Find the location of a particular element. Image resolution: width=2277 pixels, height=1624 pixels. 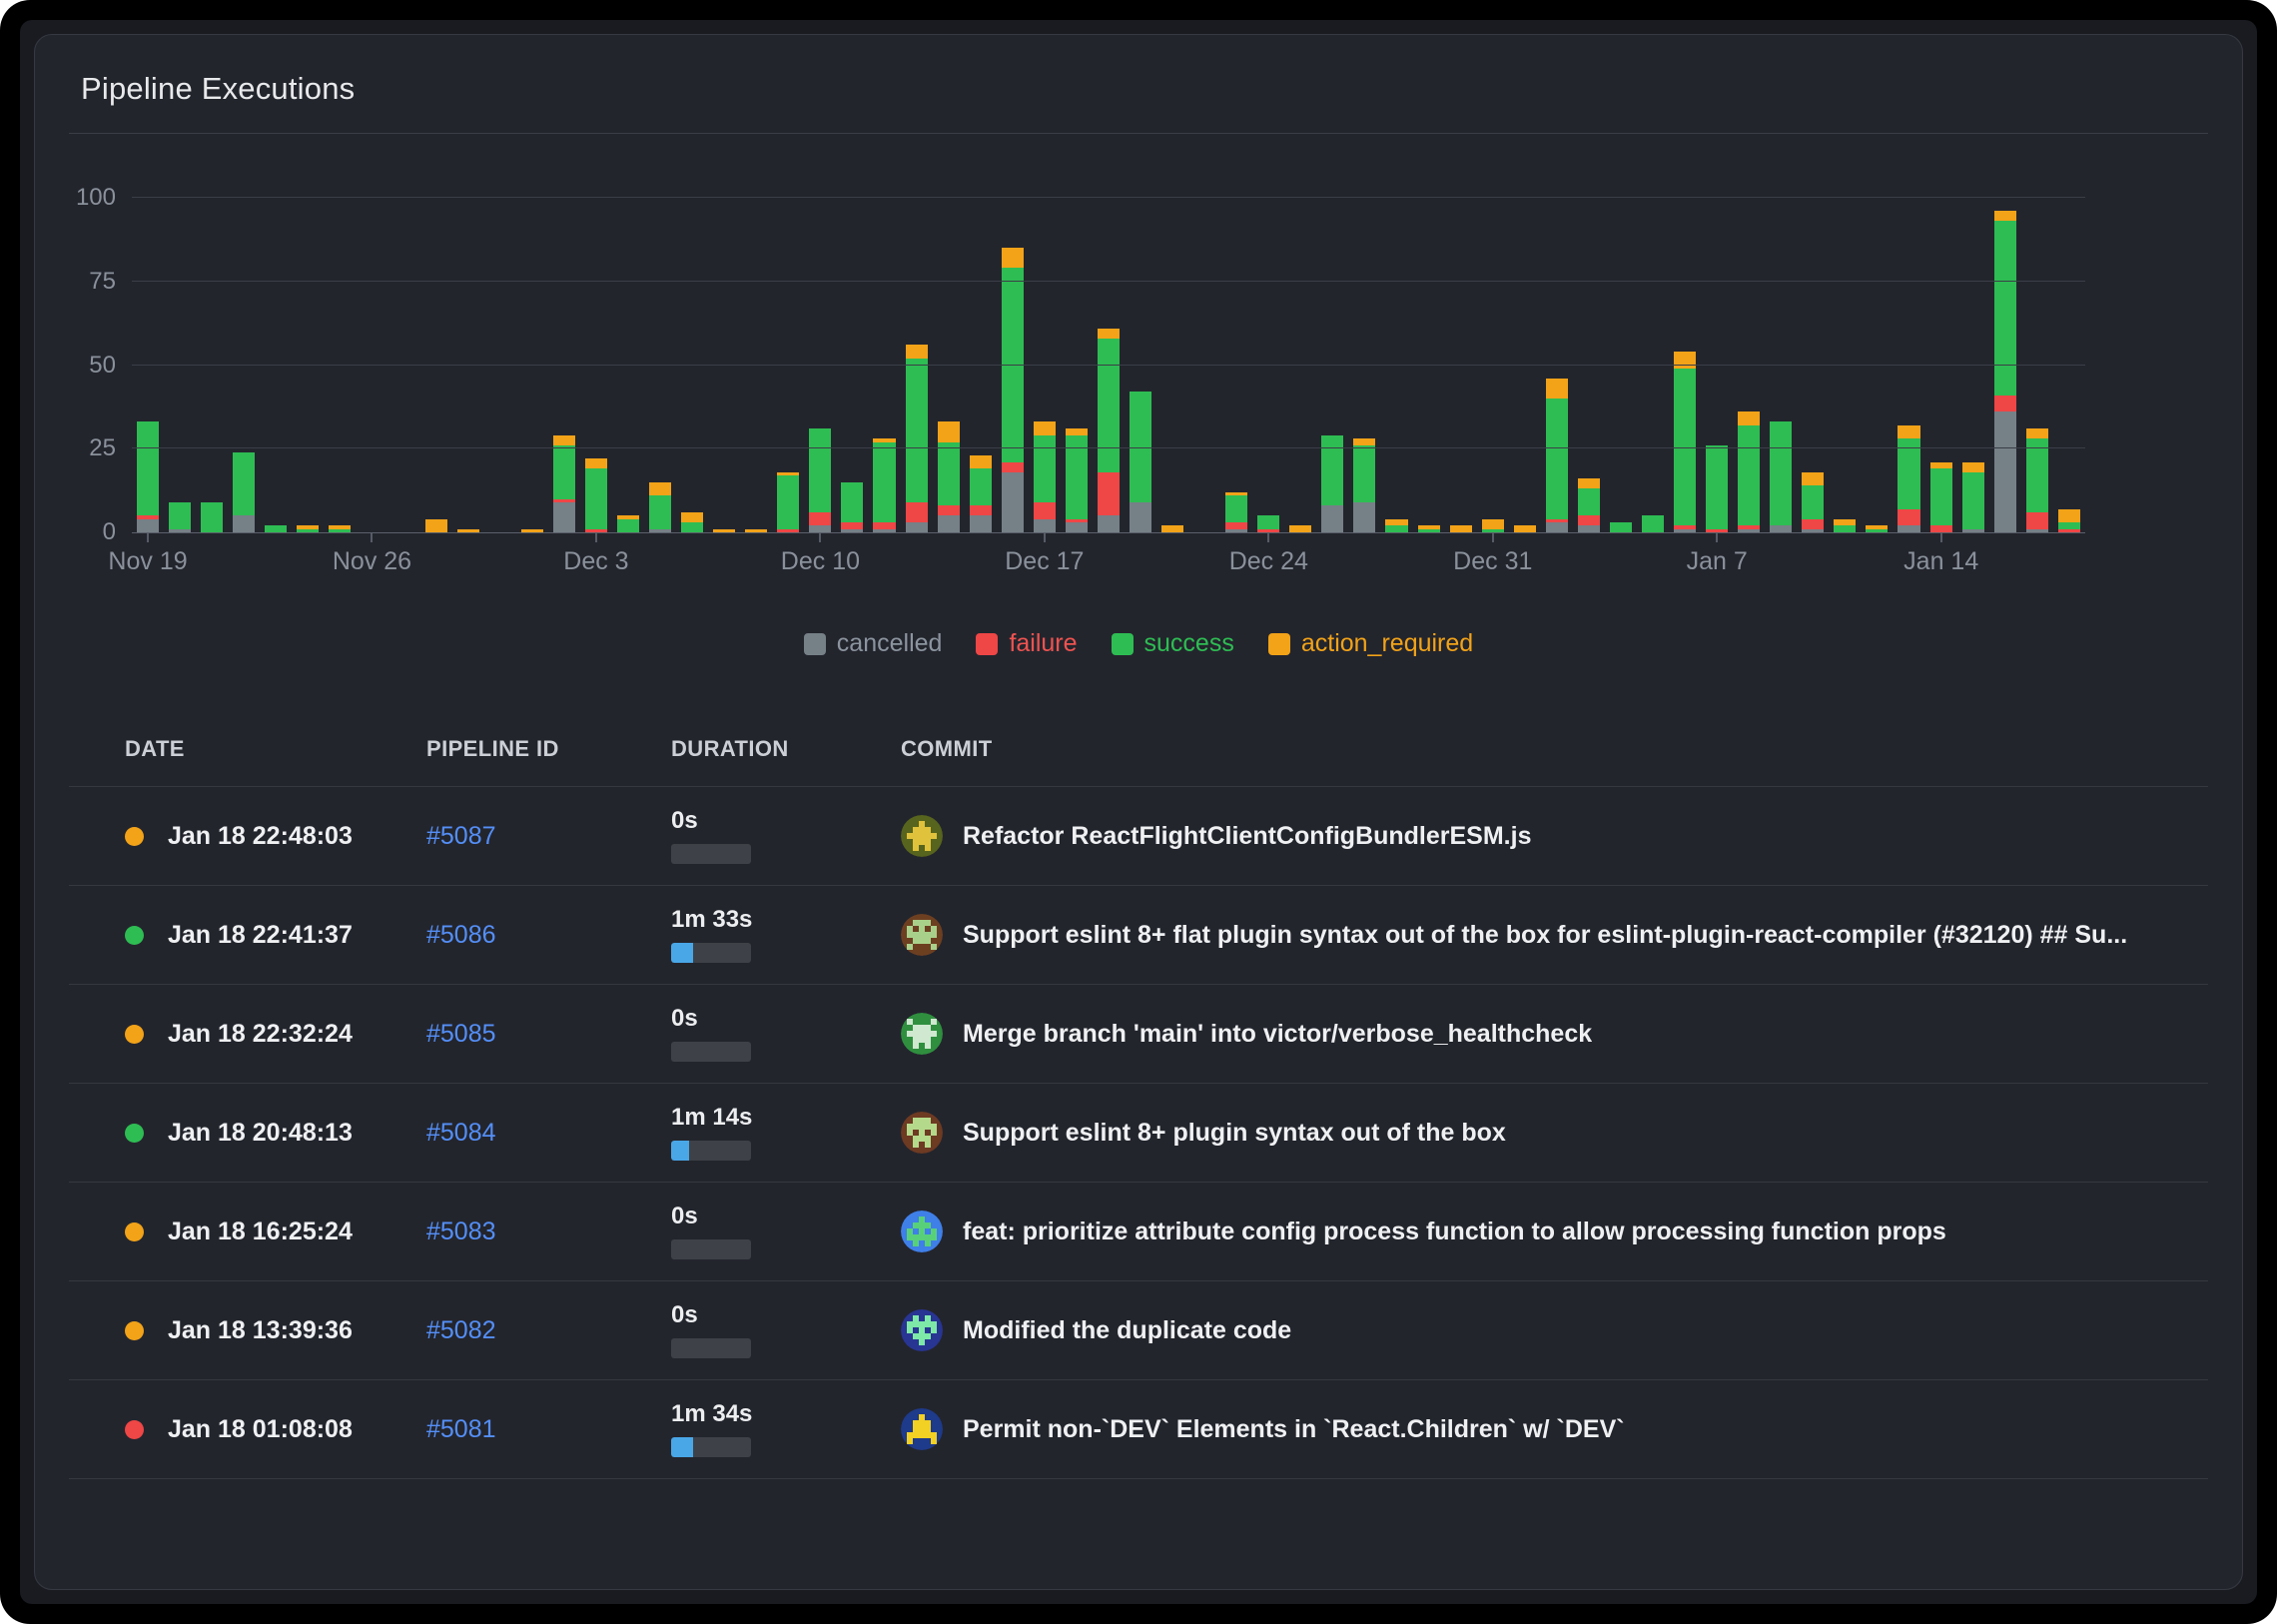

pipeline-link: #5081 is located at coordinates (461, 1428).